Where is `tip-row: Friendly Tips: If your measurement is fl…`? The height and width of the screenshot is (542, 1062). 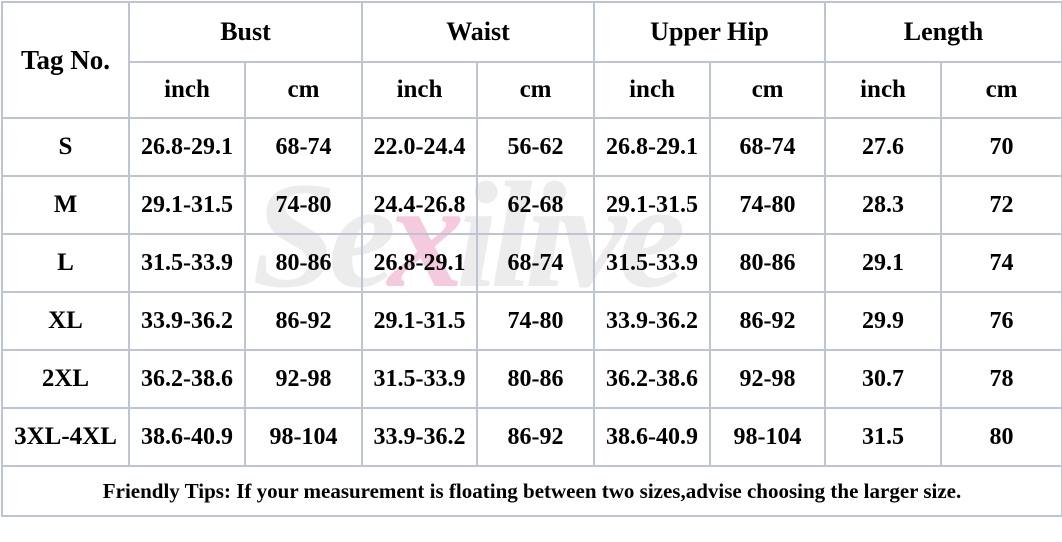 tip-row: Friendly Tips: If your measurement is fl… is located at coordinates (531, 491).